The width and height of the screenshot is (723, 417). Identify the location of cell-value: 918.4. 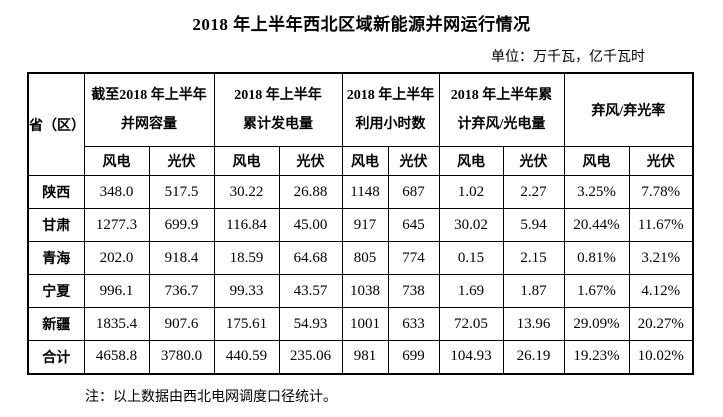
(181, 258).